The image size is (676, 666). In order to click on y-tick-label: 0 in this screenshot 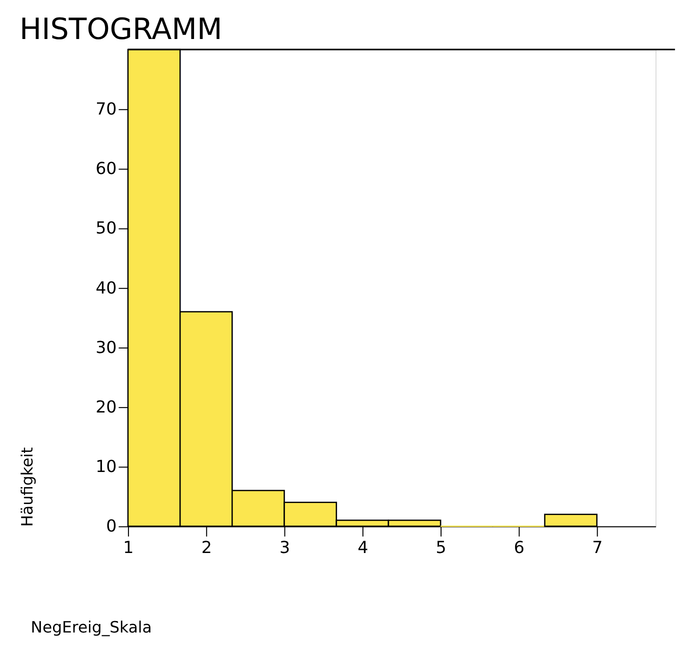, I will do `click(111, 526)`.